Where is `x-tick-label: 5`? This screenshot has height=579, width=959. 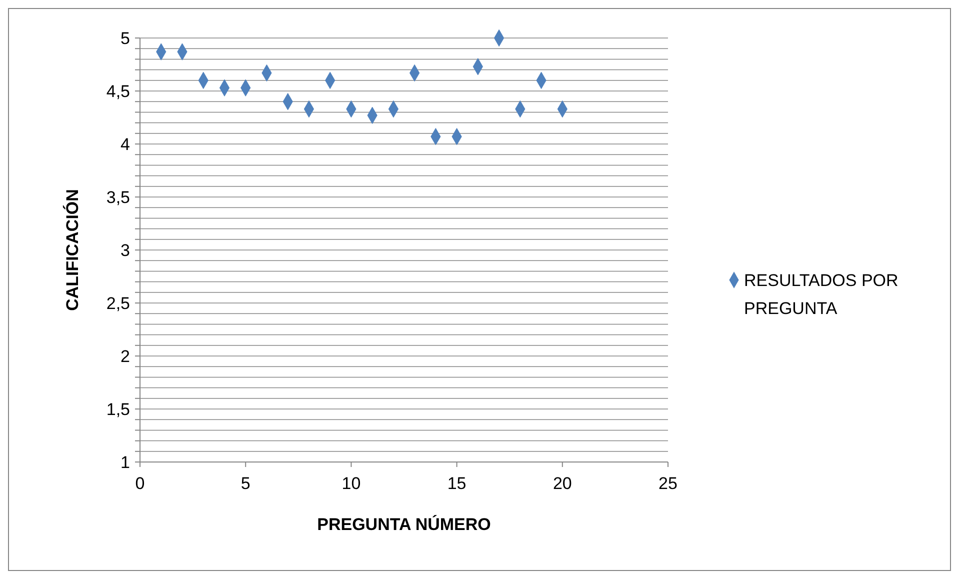 x-tick-label: 5 is located at coordinates (245, 483).